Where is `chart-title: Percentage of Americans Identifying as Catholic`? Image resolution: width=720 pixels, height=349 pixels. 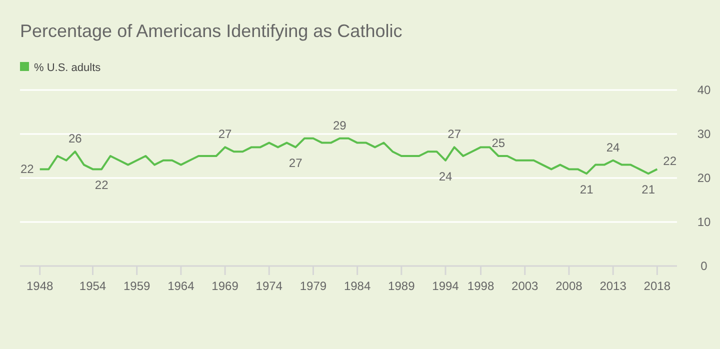
chart-title: Percentage of Americans Identifying as Catholic is located at coordinates (211, 31).